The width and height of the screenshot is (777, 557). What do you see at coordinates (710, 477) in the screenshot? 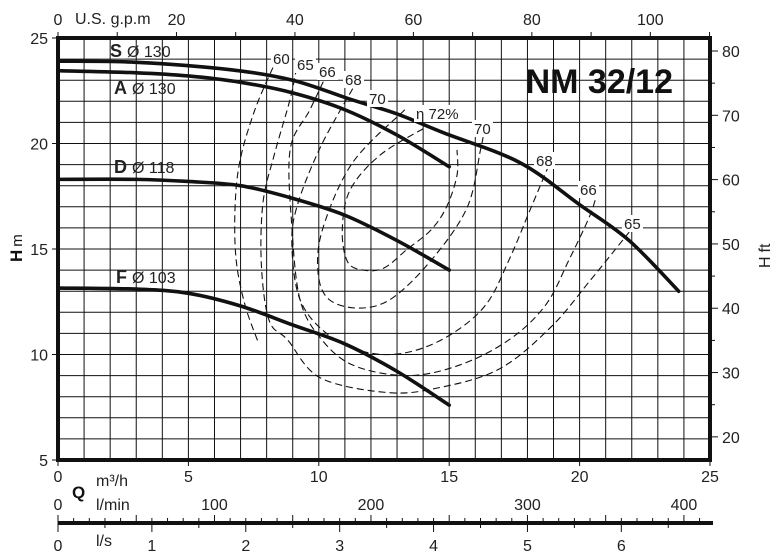
I see `x-tick-label: 25` at bounding box center [710, 477].